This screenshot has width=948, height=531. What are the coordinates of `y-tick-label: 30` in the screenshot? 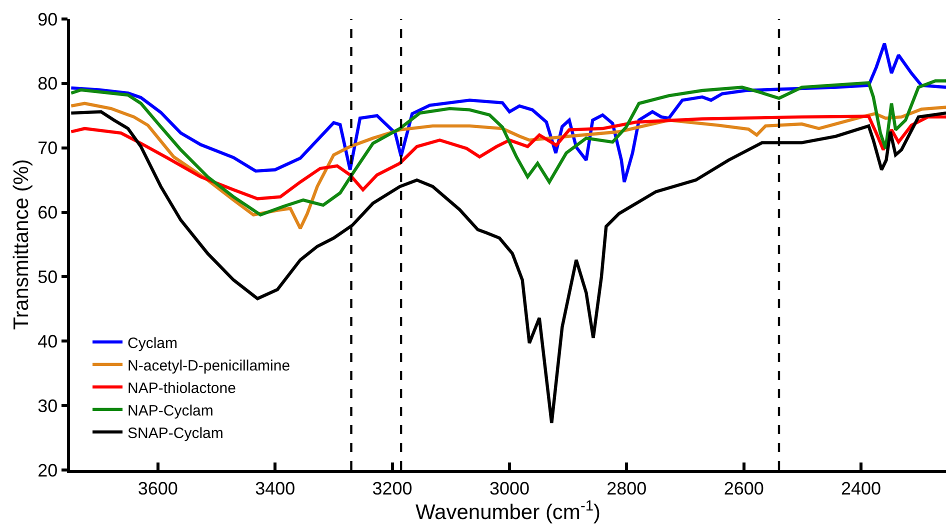 It's located at (48, 406).